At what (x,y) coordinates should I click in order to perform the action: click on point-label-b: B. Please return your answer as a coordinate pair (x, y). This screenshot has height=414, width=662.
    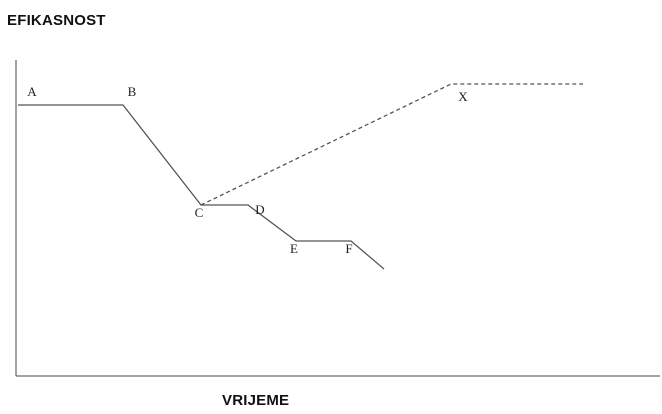
    Looking at the image, I should click on (132, 91).